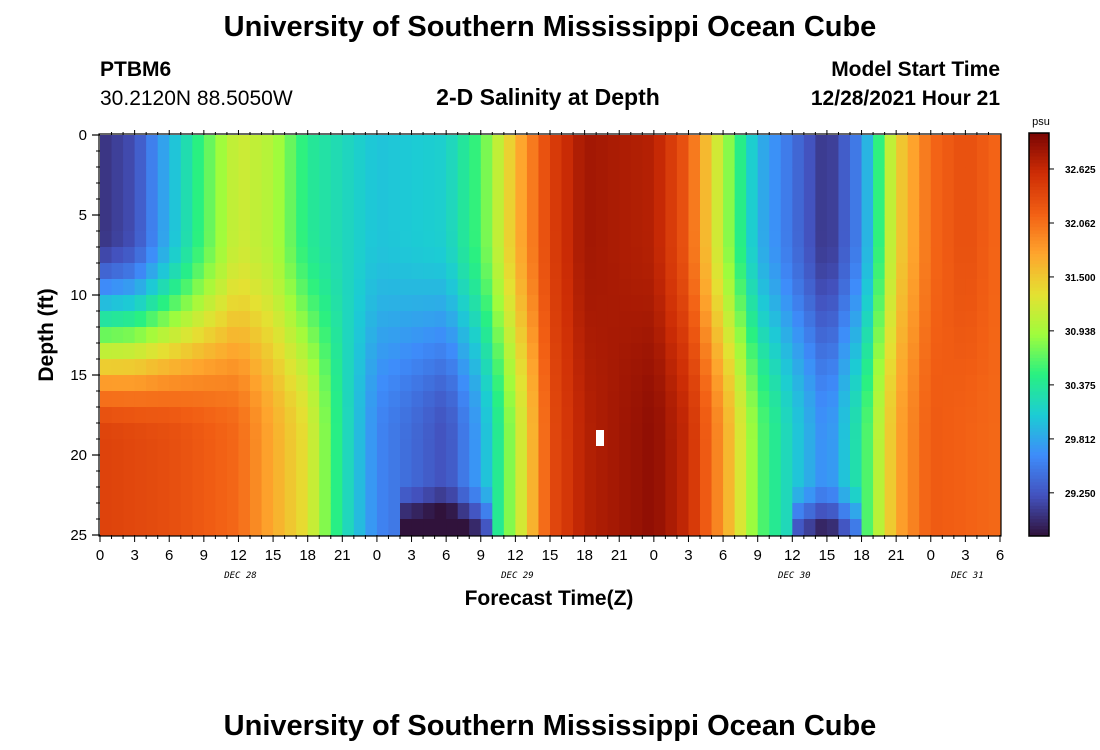  I want to click on x-tick-label: 3, so click(411, 555).